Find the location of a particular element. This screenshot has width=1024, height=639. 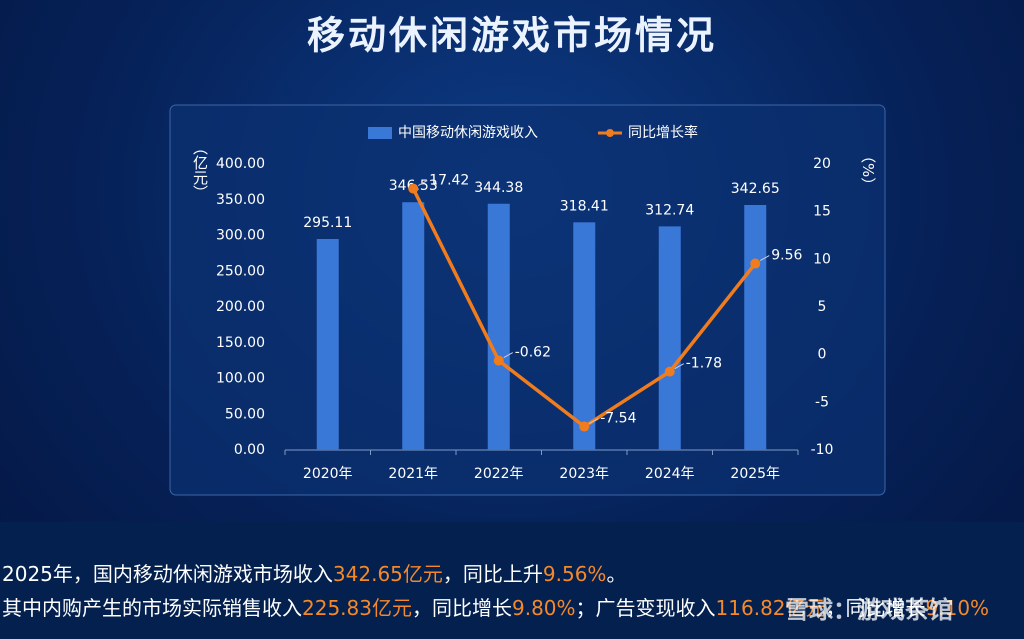

y2-tick-label: 10 is located at coordinates (822, 259).